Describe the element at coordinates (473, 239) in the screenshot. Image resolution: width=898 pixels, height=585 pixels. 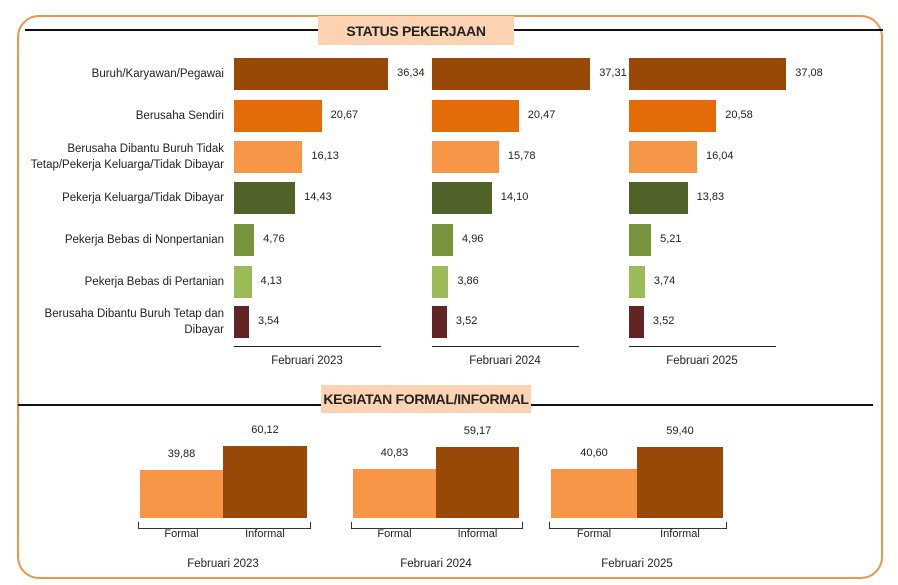
I see `data-label: 4,96` at that location.